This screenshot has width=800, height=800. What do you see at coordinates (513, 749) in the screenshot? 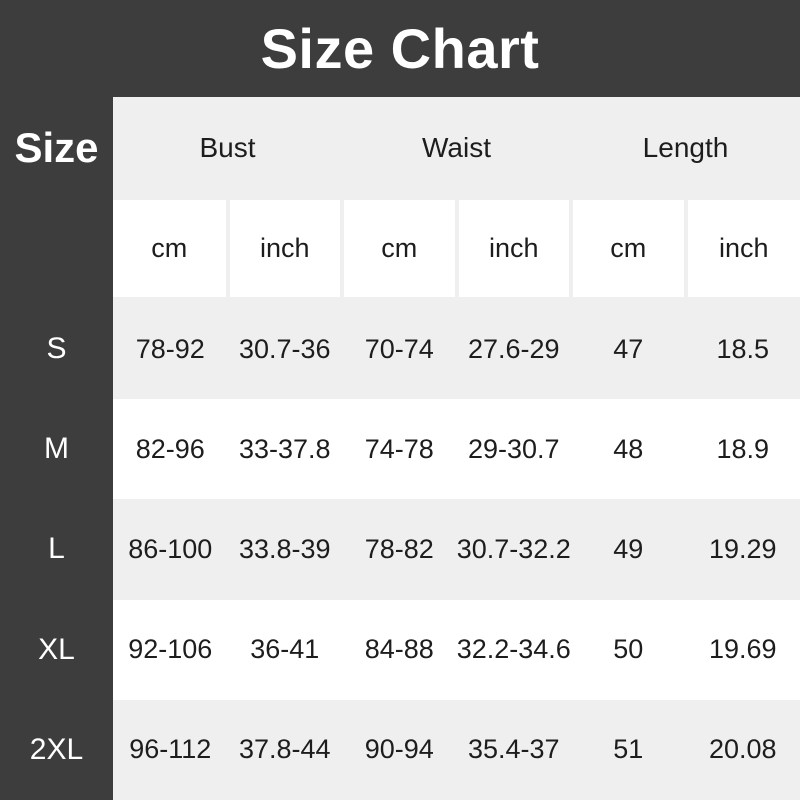
I see `table-cell-2xl-waist-inch: 35.4-37` at bounding box center [513, 749].